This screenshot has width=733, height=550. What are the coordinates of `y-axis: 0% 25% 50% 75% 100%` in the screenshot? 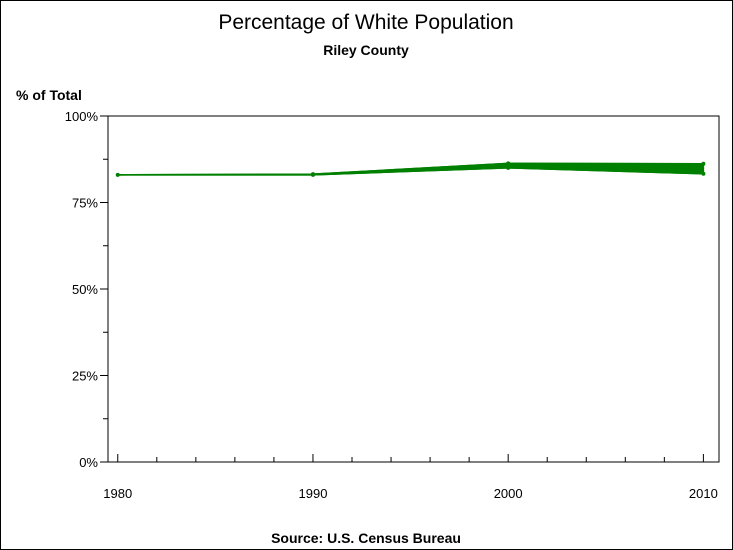 It's located at (86, 289).